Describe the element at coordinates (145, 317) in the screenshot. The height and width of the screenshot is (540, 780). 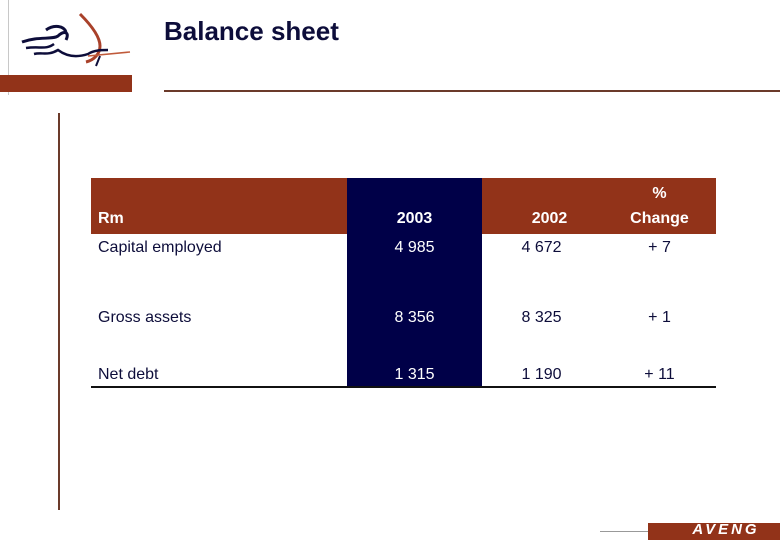
I see `row-label: Gross assets` at that location.